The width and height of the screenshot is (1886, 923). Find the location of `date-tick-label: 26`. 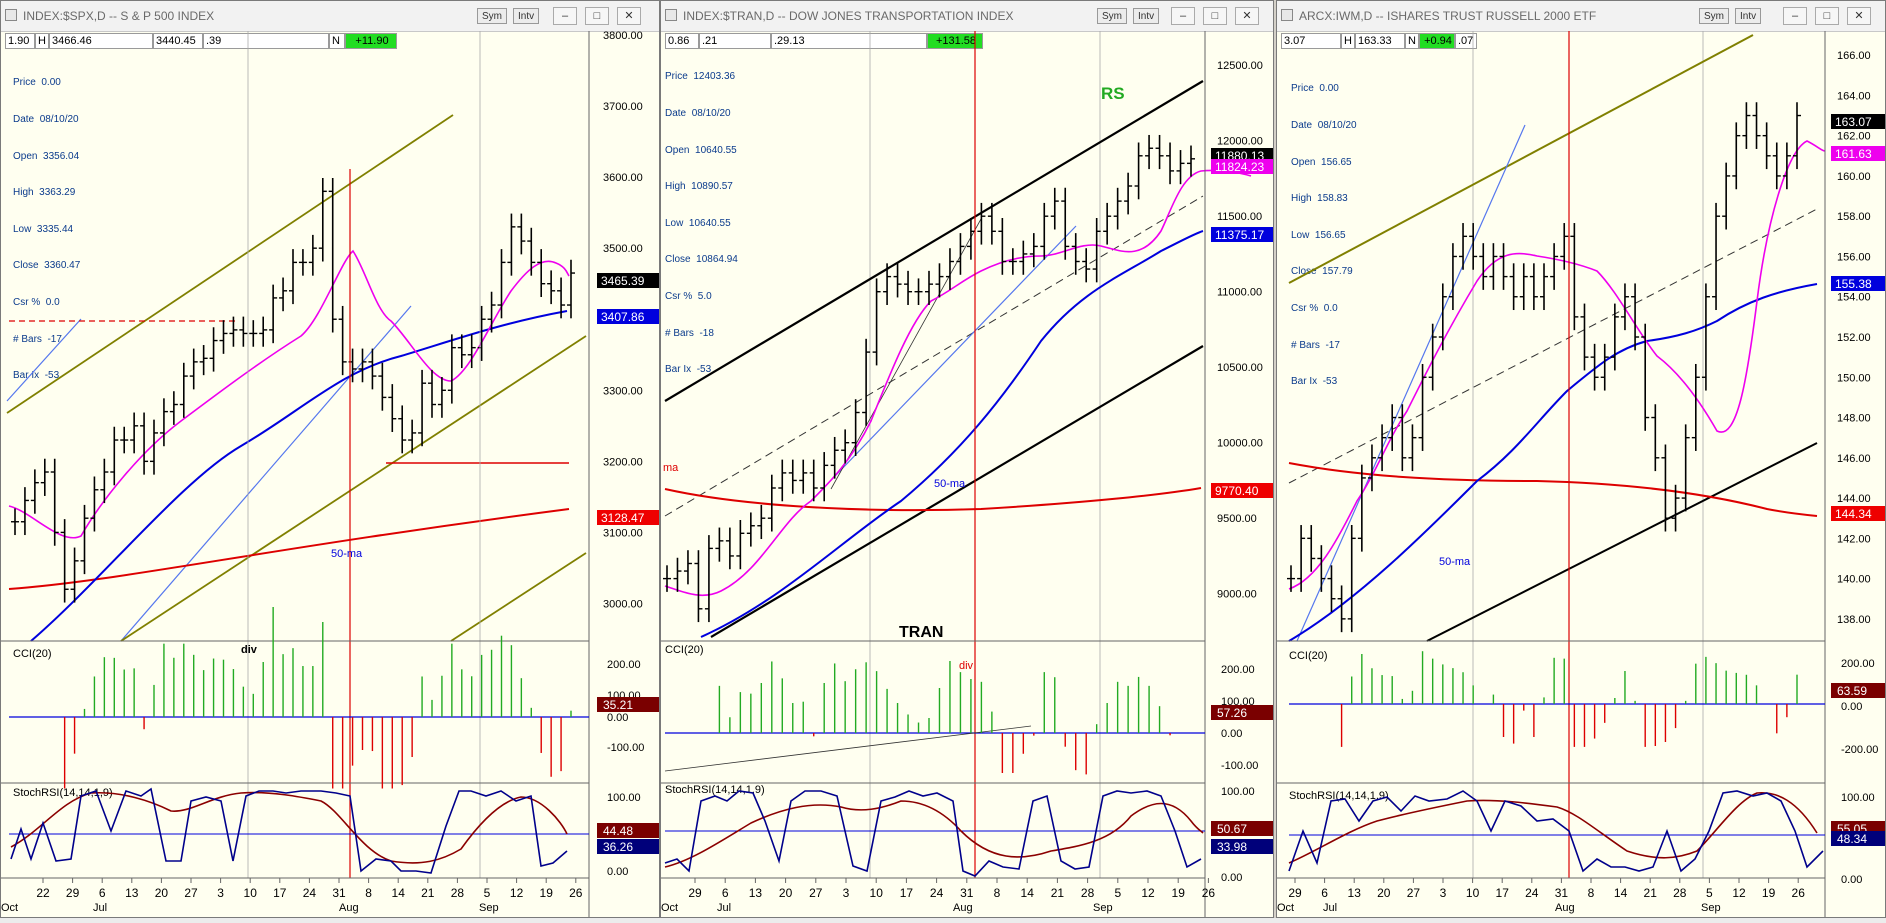

date-tick-label: 26 is located at coordinates (1799, 893).